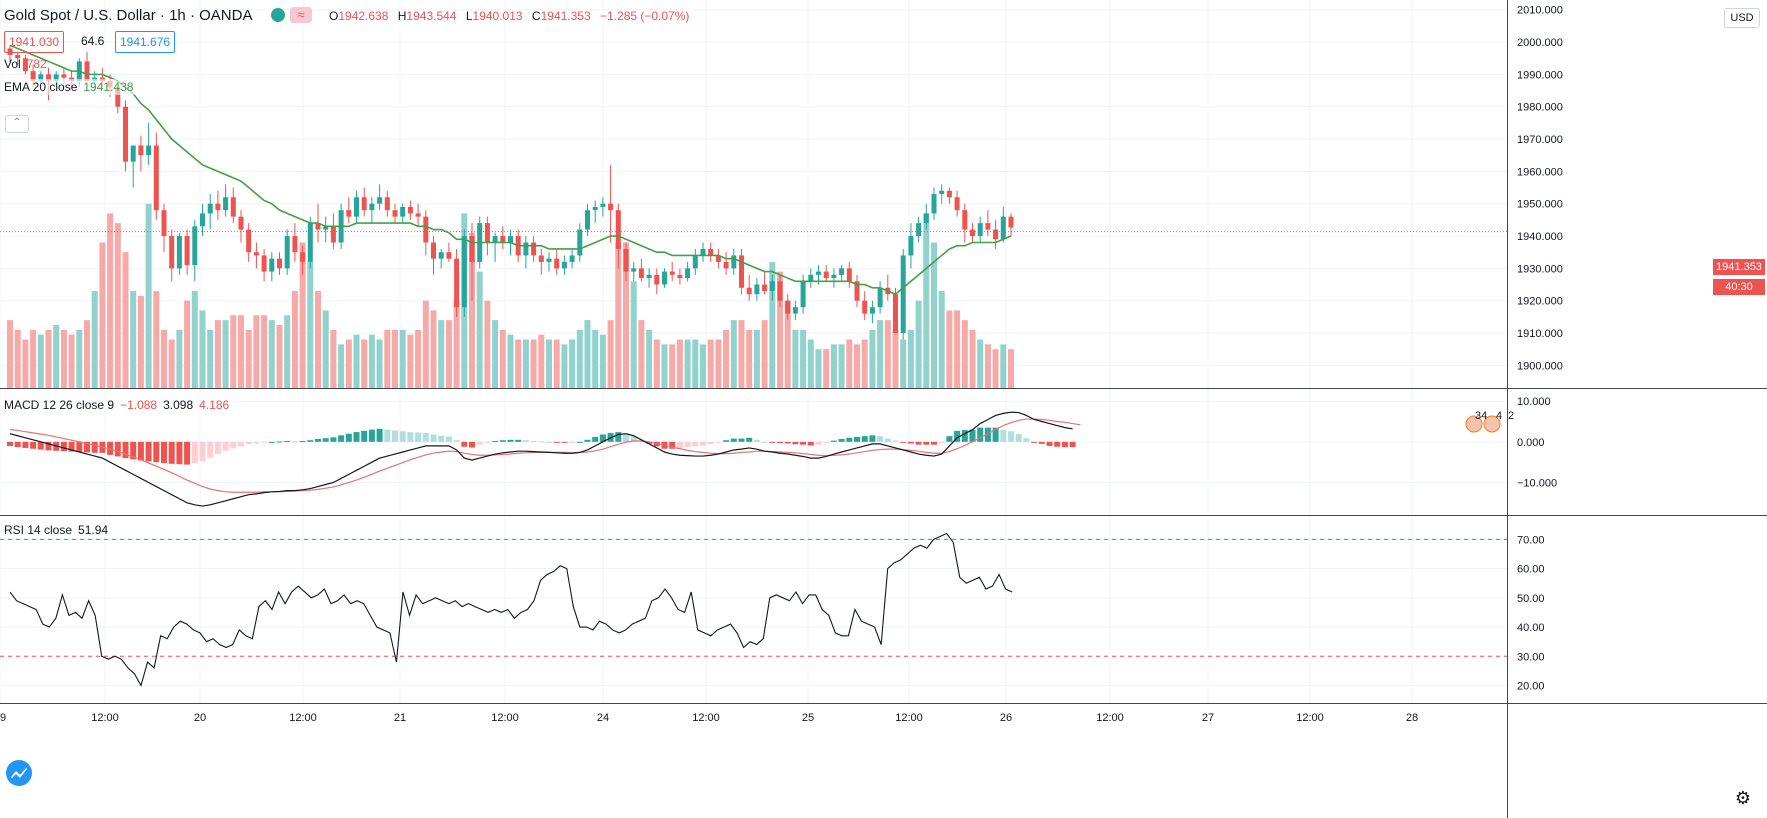 This screenshot has width=1767, height=818. Describe the element at coordinates (119, 405) in the screenshot. I see `macd-legend: MACD 12 26 close 9 −1.088 3.098 4.186` at that location.